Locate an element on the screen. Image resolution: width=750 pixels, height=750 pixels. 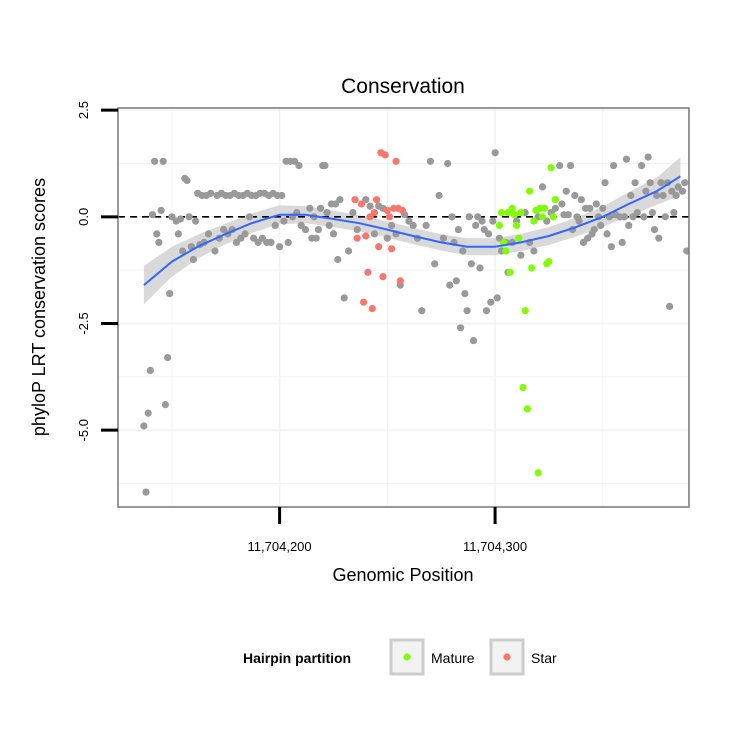
confidence-band is located at coordinates (412, 231).